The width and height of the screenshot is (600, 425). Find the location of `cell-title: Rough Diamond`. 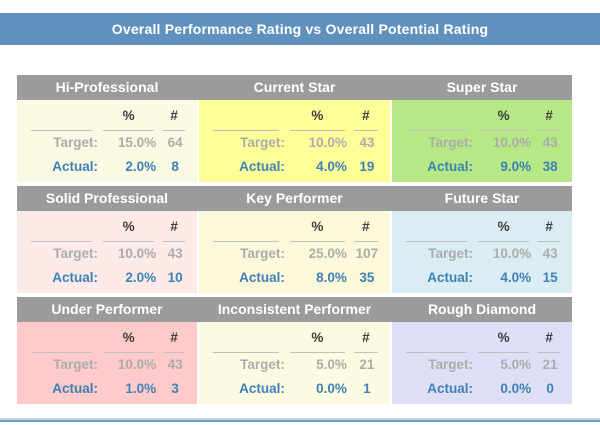

cell-title: Rough Diamond is located at coordinates (482, 309).